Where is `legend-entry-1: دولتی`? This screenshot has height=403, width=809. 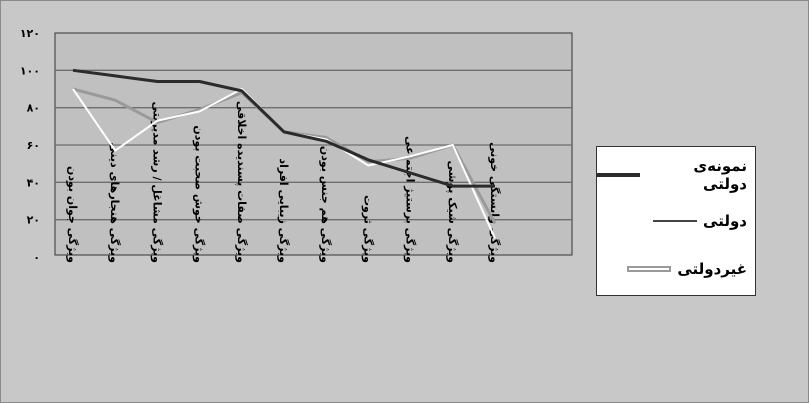
legend-entry-1: دولتی is located at coordinates (700, 221).